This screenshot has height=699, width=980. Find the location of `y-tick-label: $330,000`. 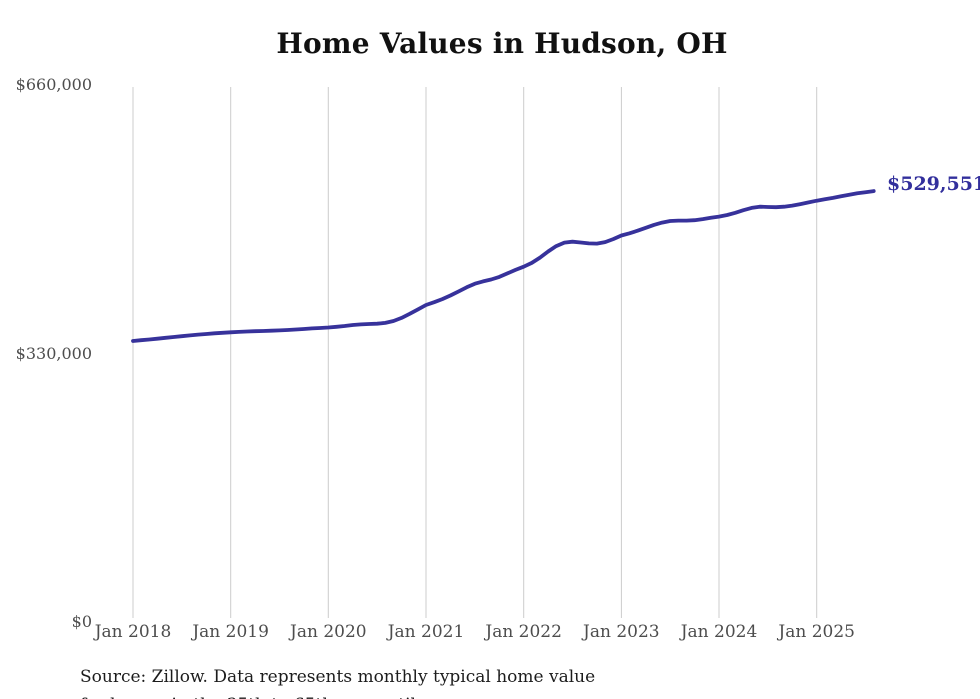

y-tick-label: $330,000 is located at coordinates (53, 353).